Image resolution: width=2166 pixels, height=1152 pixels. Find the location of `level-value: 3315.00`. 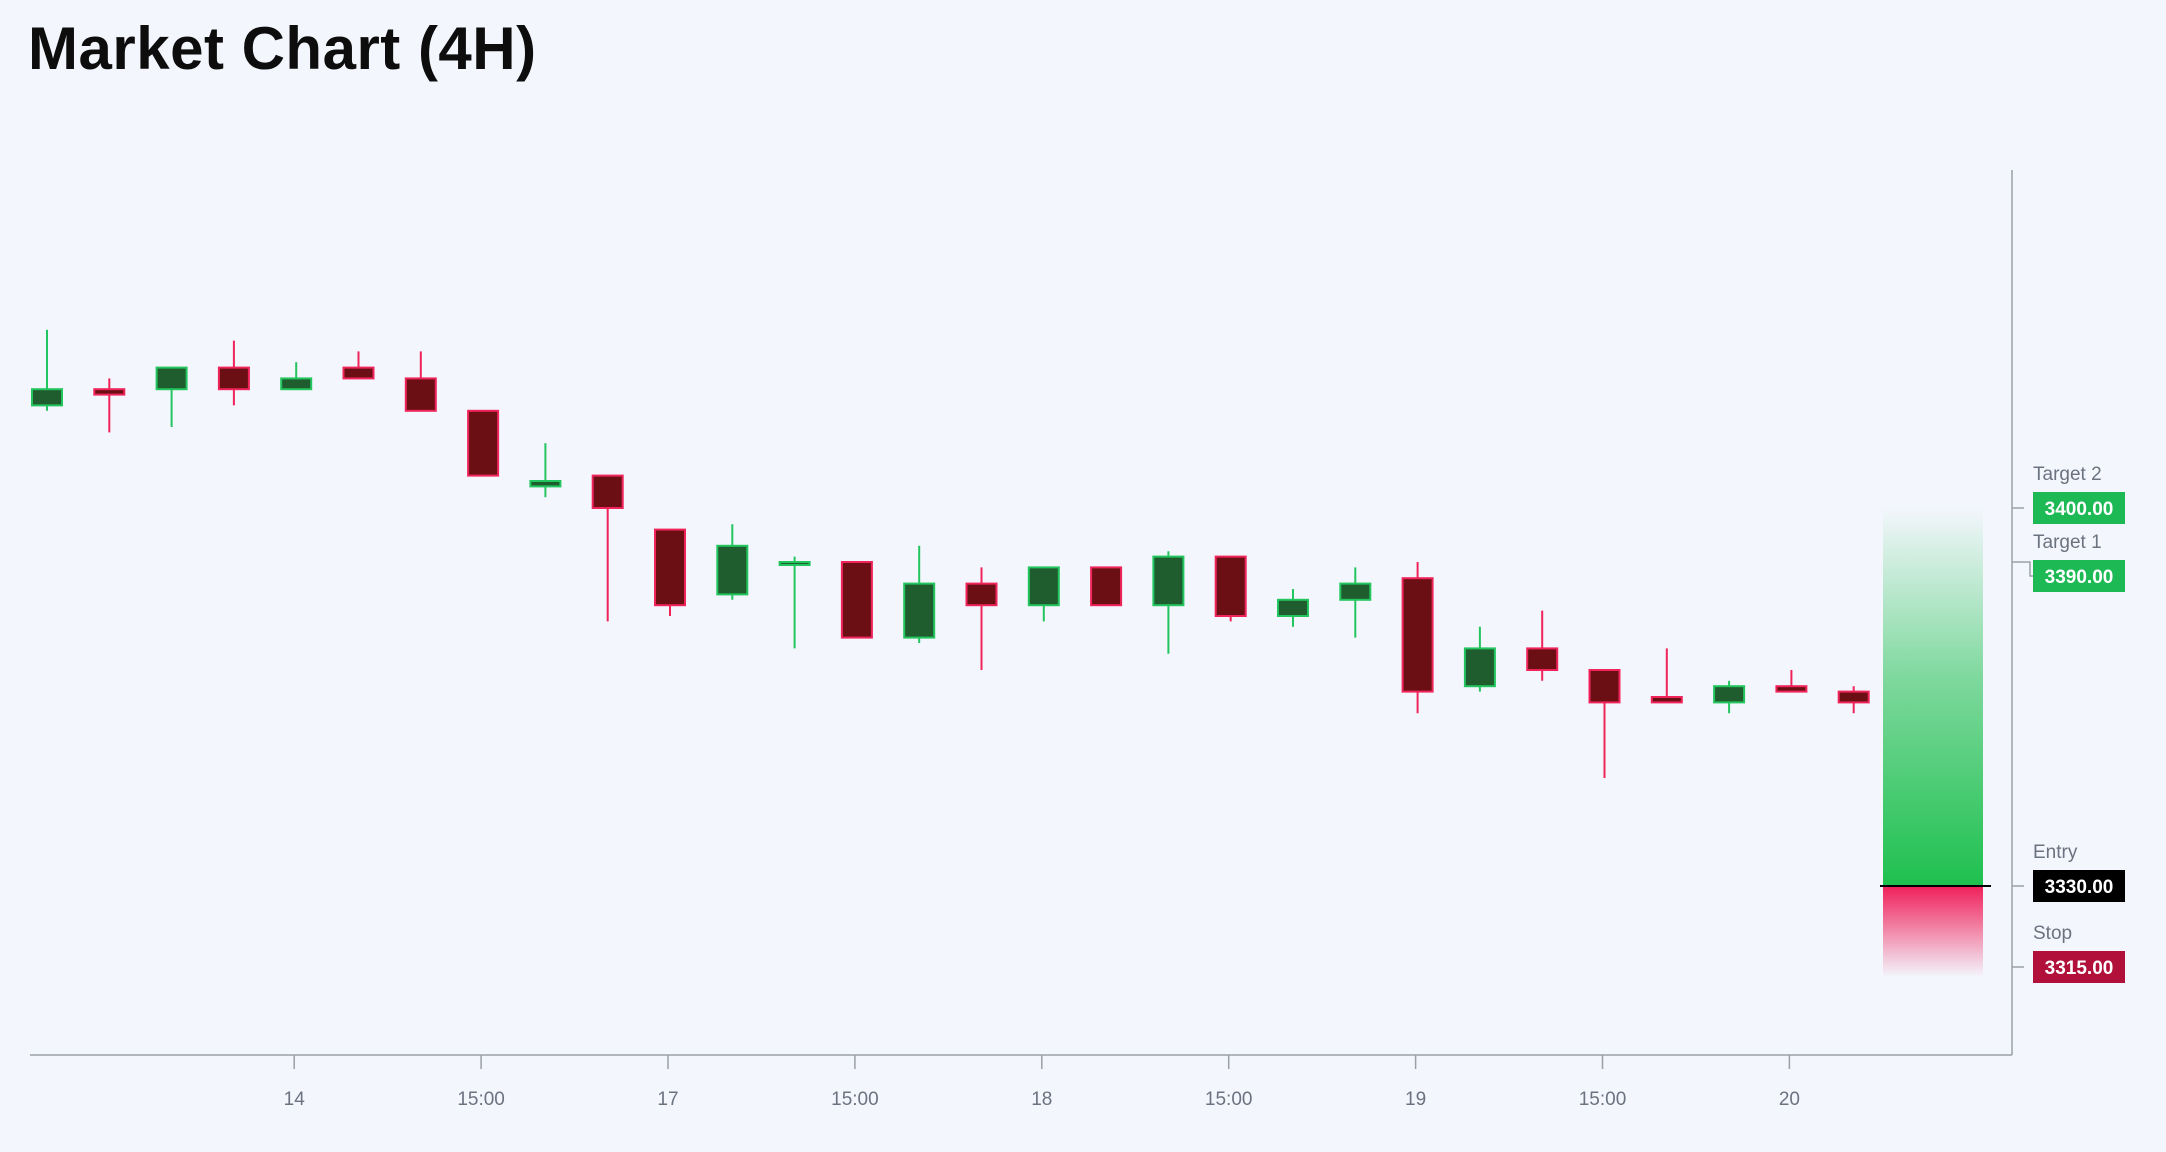

level-value: 3315.00 is located at coordinates (2079, 968).